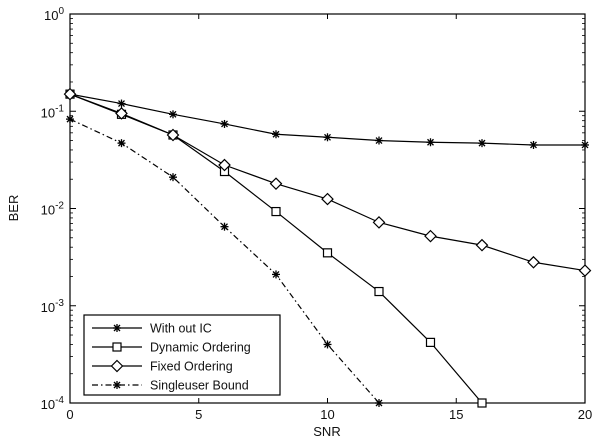 This screenshot has width=600, height=442. I want to click on y-tick-exponent: -3, so click(59, 303).